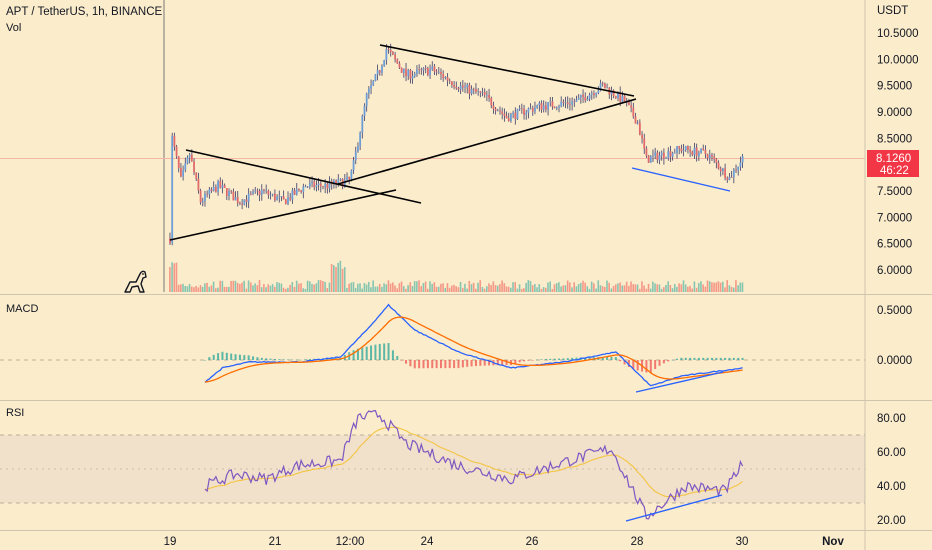 This screenshot has height=550, width=932. Describe the element at coordinates (84, 12) in the screenshot. I see `symbol-title: APT / TetherUS, 1h, BINANCE` at that location.